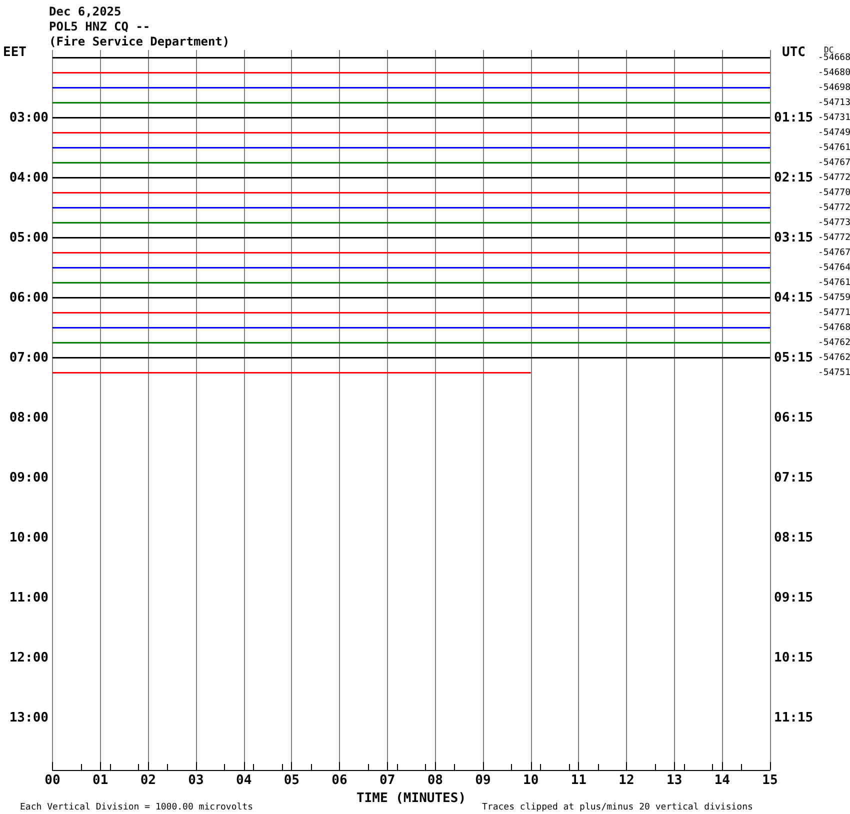 Image resolution: width=850 pixels, height=814 pixels. What do you see at coordinates (834, 223) in the screenshot?
I see `text: -54773` at bounding box center [834, 223].